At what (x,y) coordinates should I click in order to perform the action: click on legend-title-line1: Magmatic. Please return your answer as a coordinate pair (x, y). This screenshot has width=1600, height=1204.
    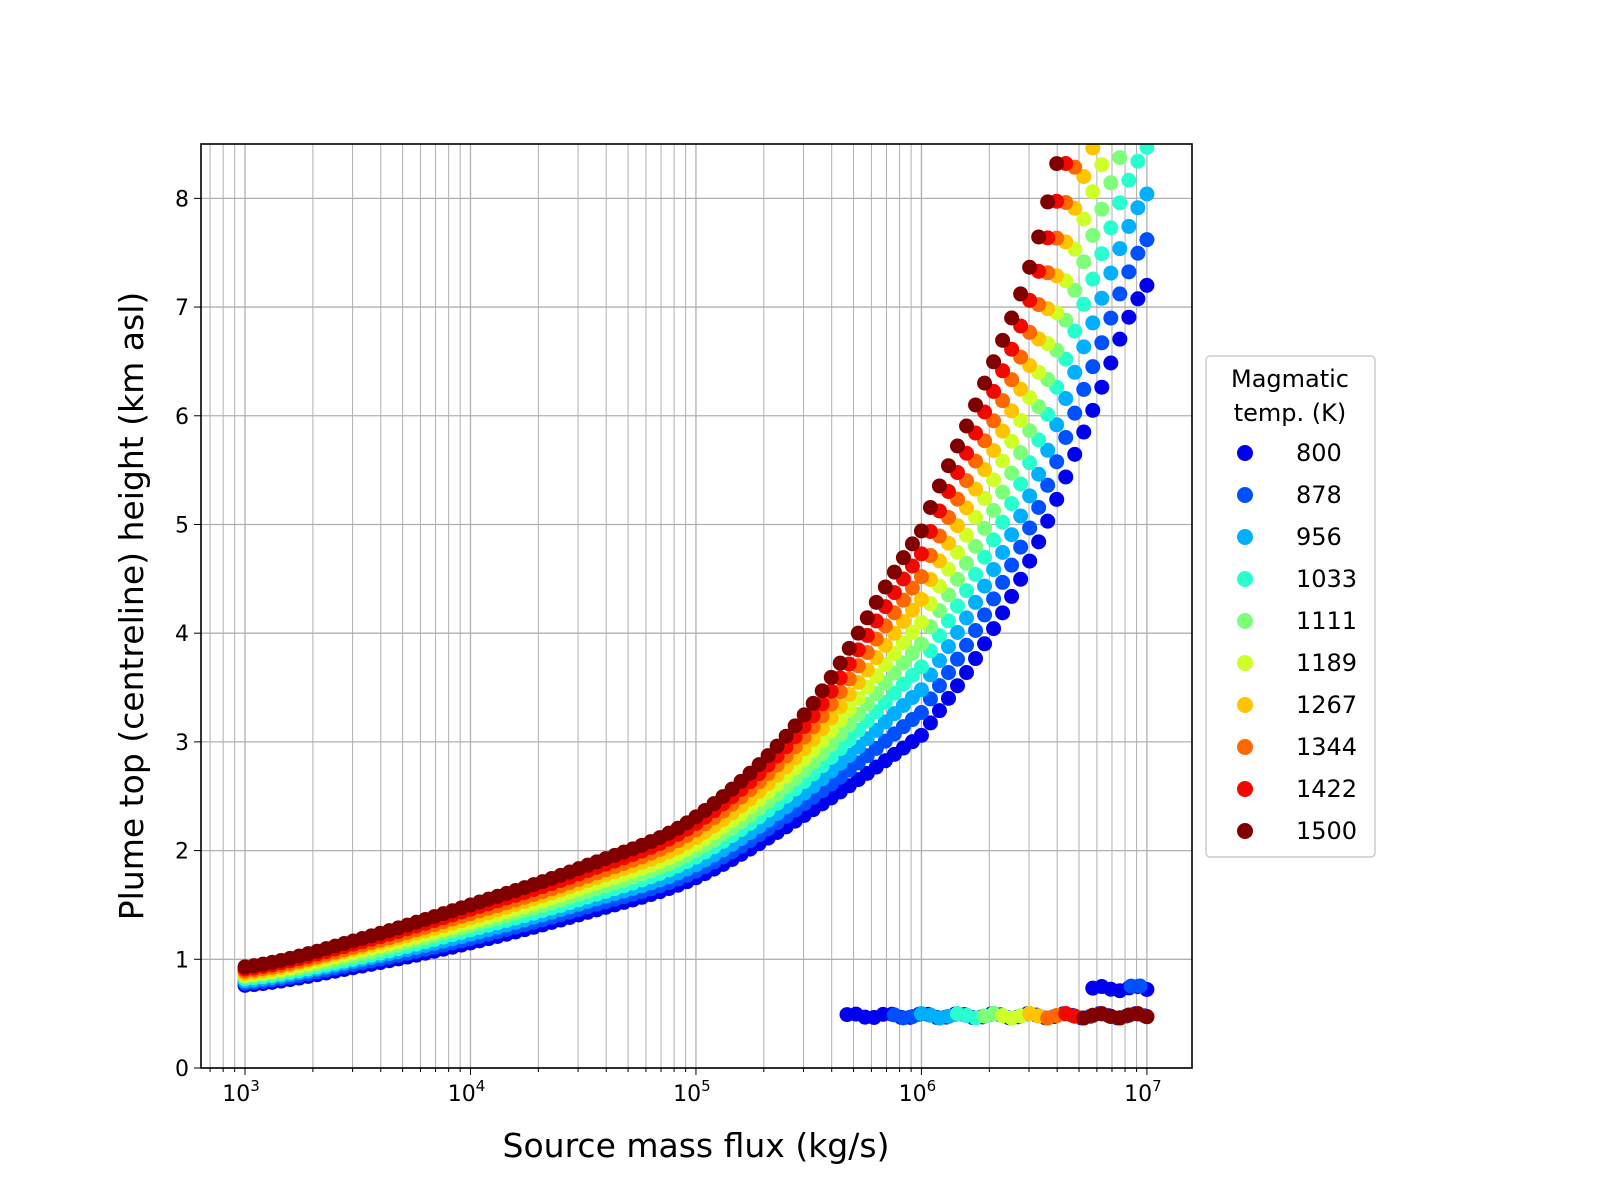
    Looking at the image, I should click on (1290, 379).